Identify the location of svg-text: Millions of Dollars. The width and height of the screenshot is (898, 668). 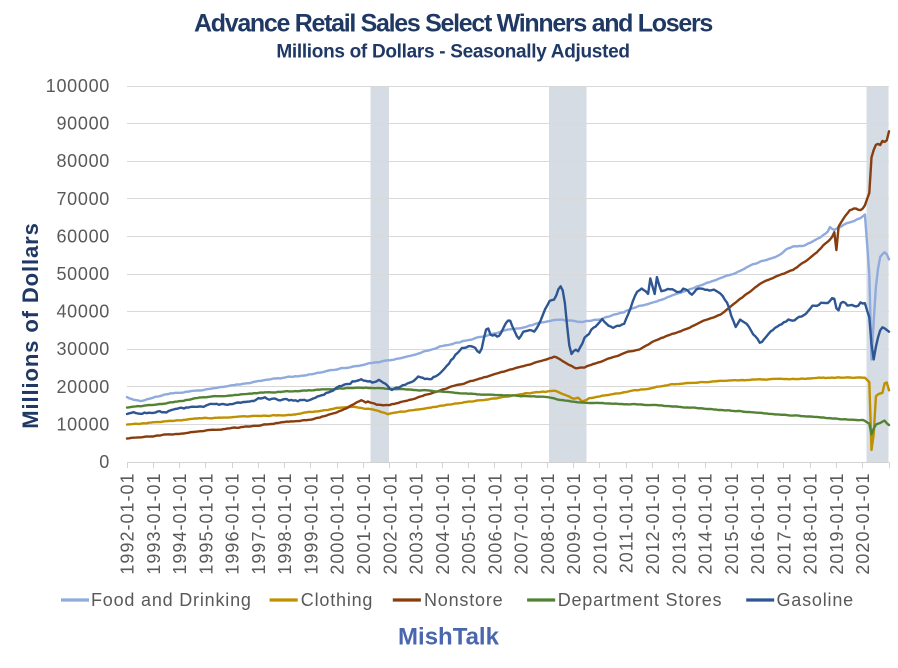
(30, 325).